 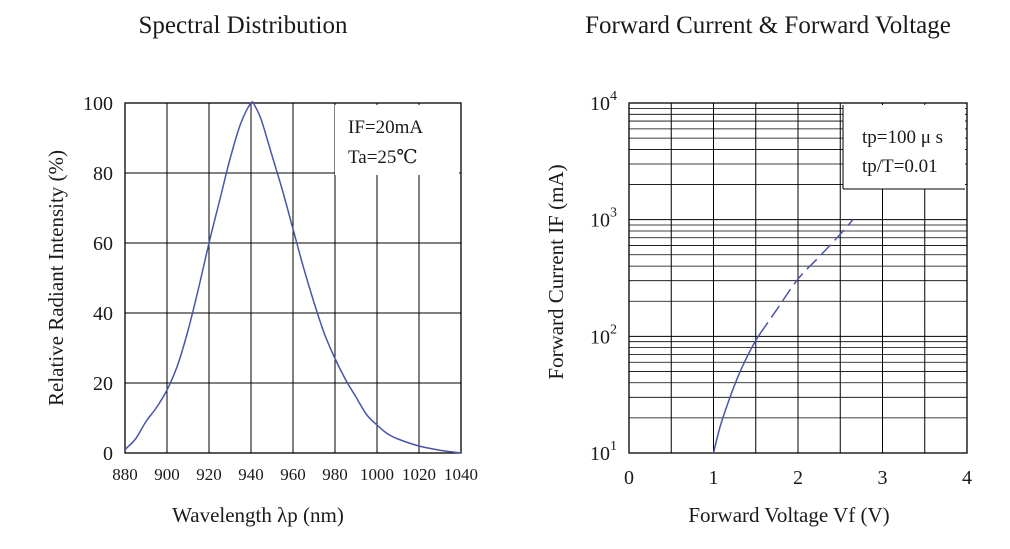 I want to click on spectral-y-tick-label: 60, so click(x=103, y=244).